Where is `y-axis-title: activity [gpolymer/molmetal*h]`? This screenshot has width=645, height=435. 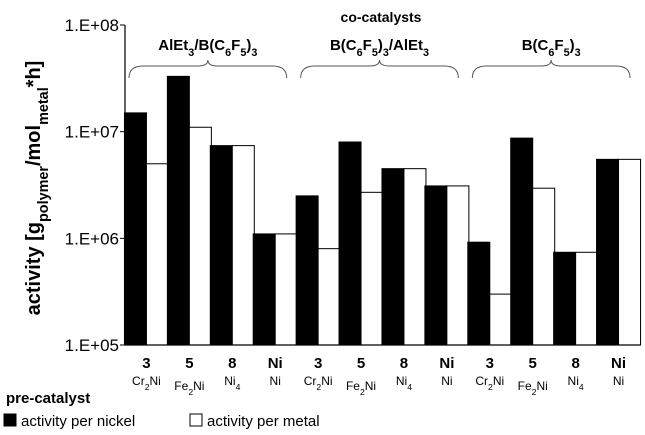
y-axis-title: activity [gpolymer/molmetal*h] is located at coordinates (37, 188).